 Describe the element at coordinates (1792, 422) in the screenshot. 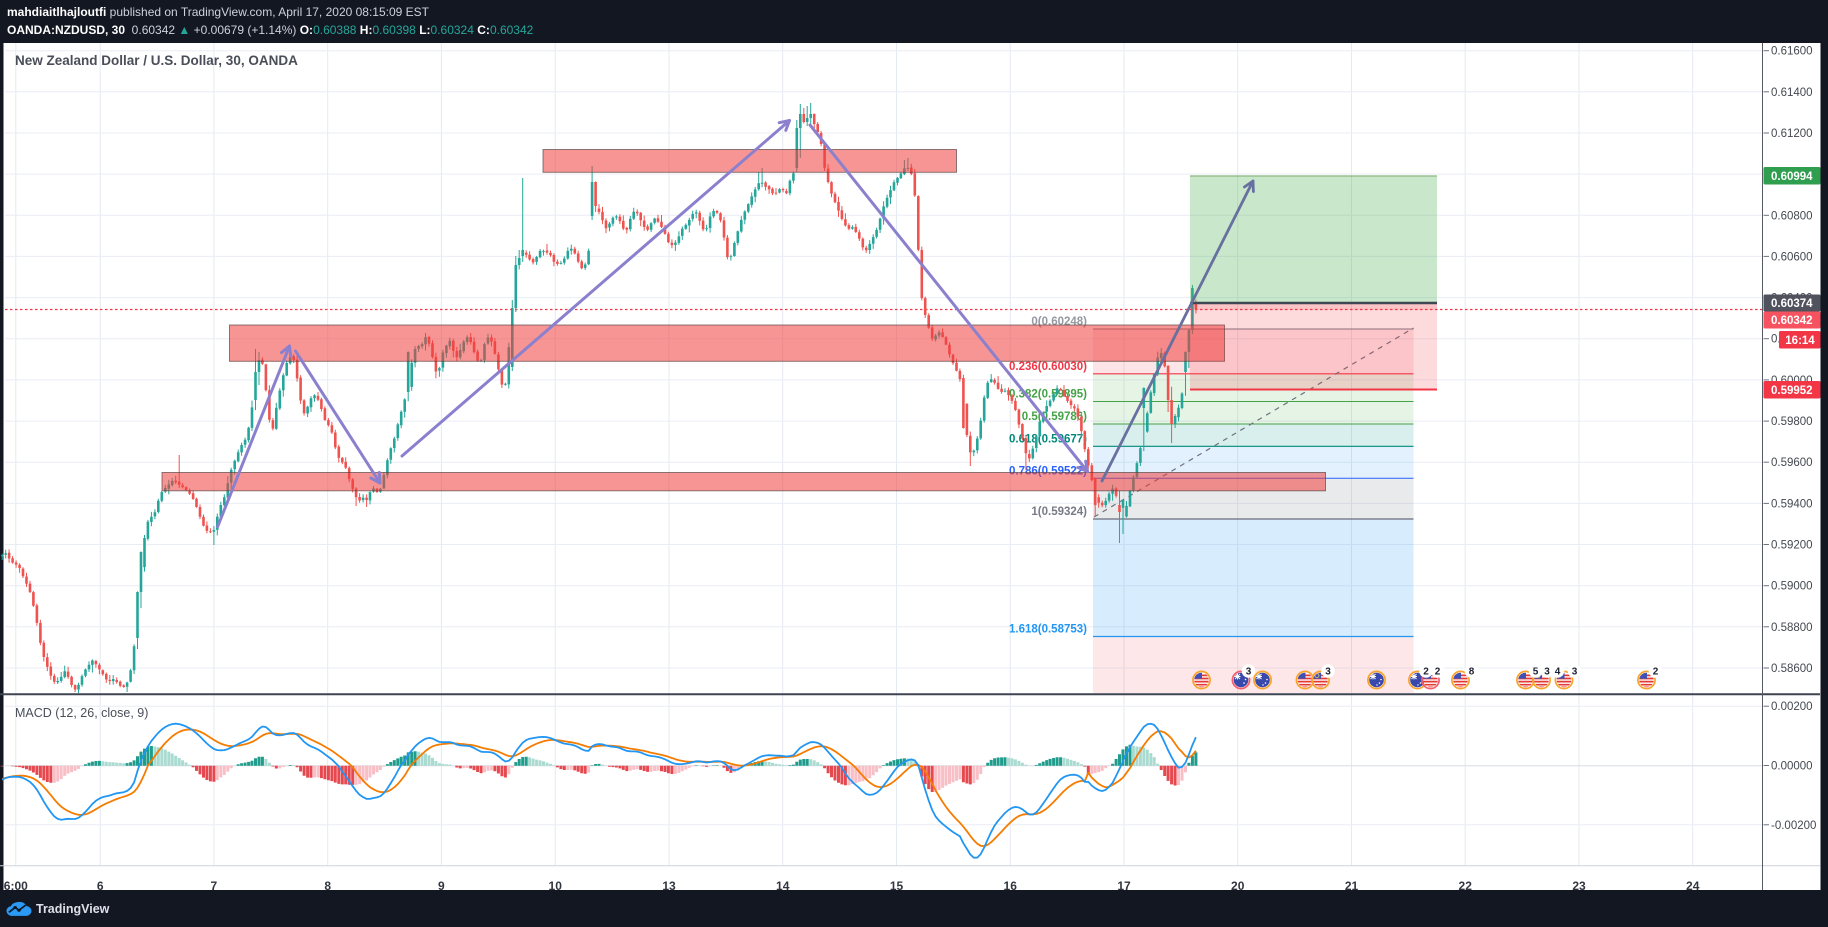

I see `svg-text: 0.59800` at that location.